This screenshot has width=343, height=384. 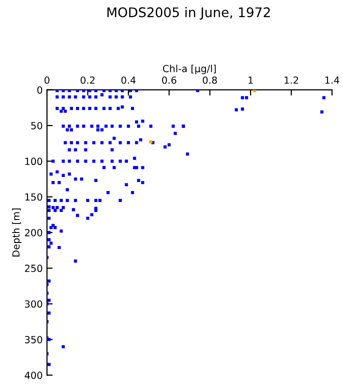 I want to click on y-tick-label: 50, so click(x=36, y=126).